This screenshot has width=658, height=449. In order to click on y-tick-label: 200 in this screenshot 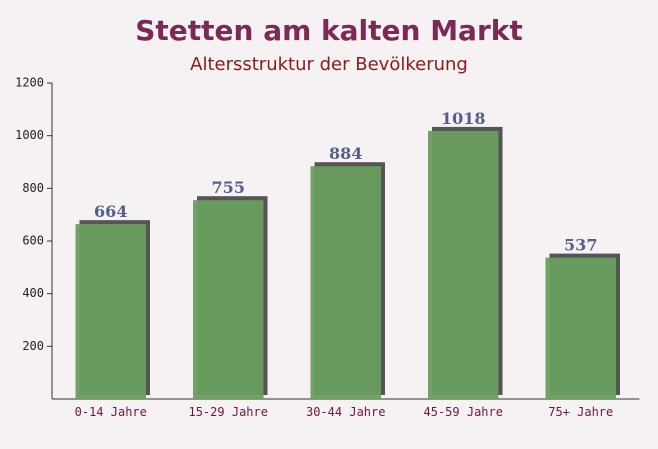, I will do `click(33, 346)`.